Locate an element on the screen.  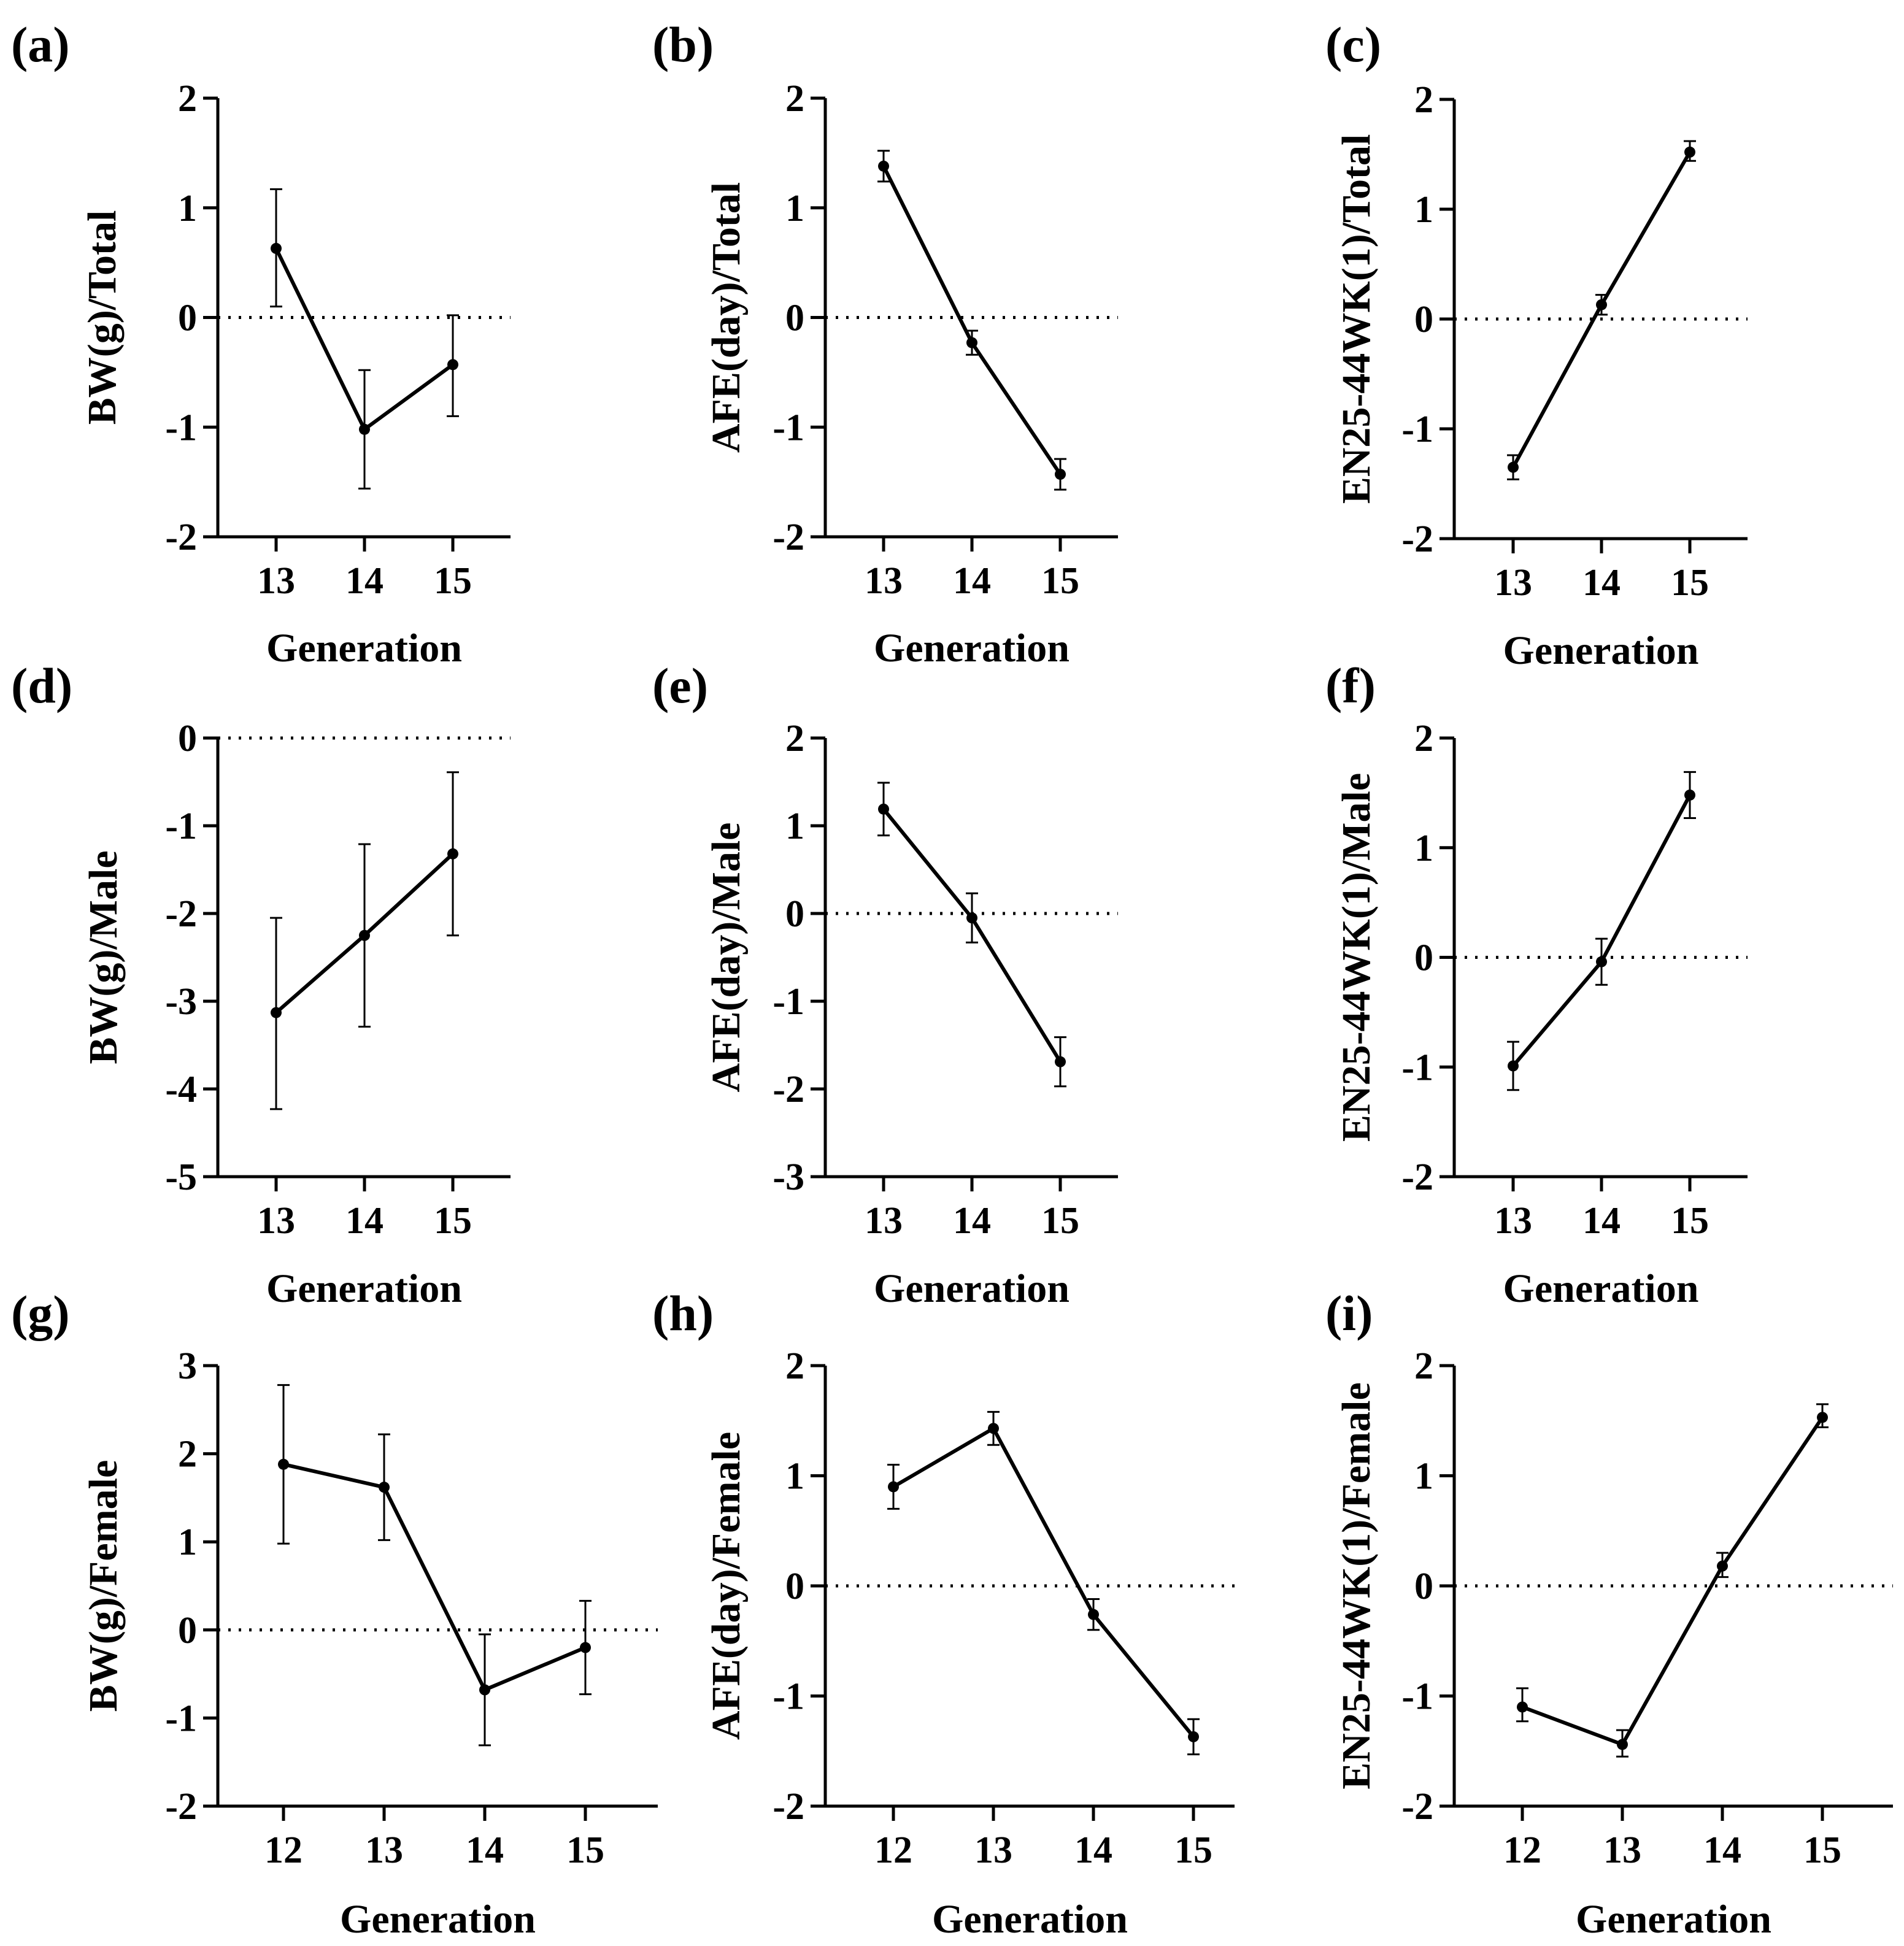
y-tick-label: -4 is located at coordinates (181, 1089).